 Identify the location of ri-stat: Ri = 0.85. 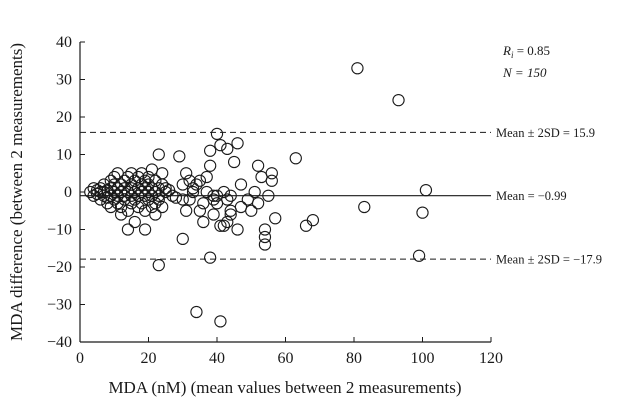
(526, 51).